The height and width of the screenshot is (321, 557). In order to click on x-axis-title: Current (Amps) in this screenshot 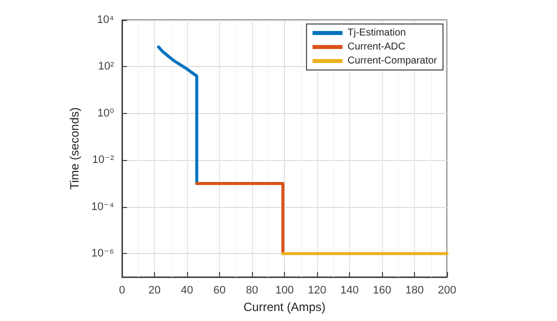, I will do `click(284, 307)`.